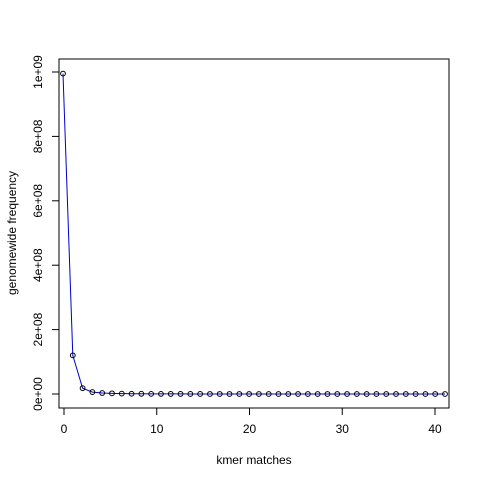 The image size is (480, 480). What do you see at coordinates (38, 265) in the screenshot?
I see `y-tick-label: 4e+08` at bounding box center [38, 265].